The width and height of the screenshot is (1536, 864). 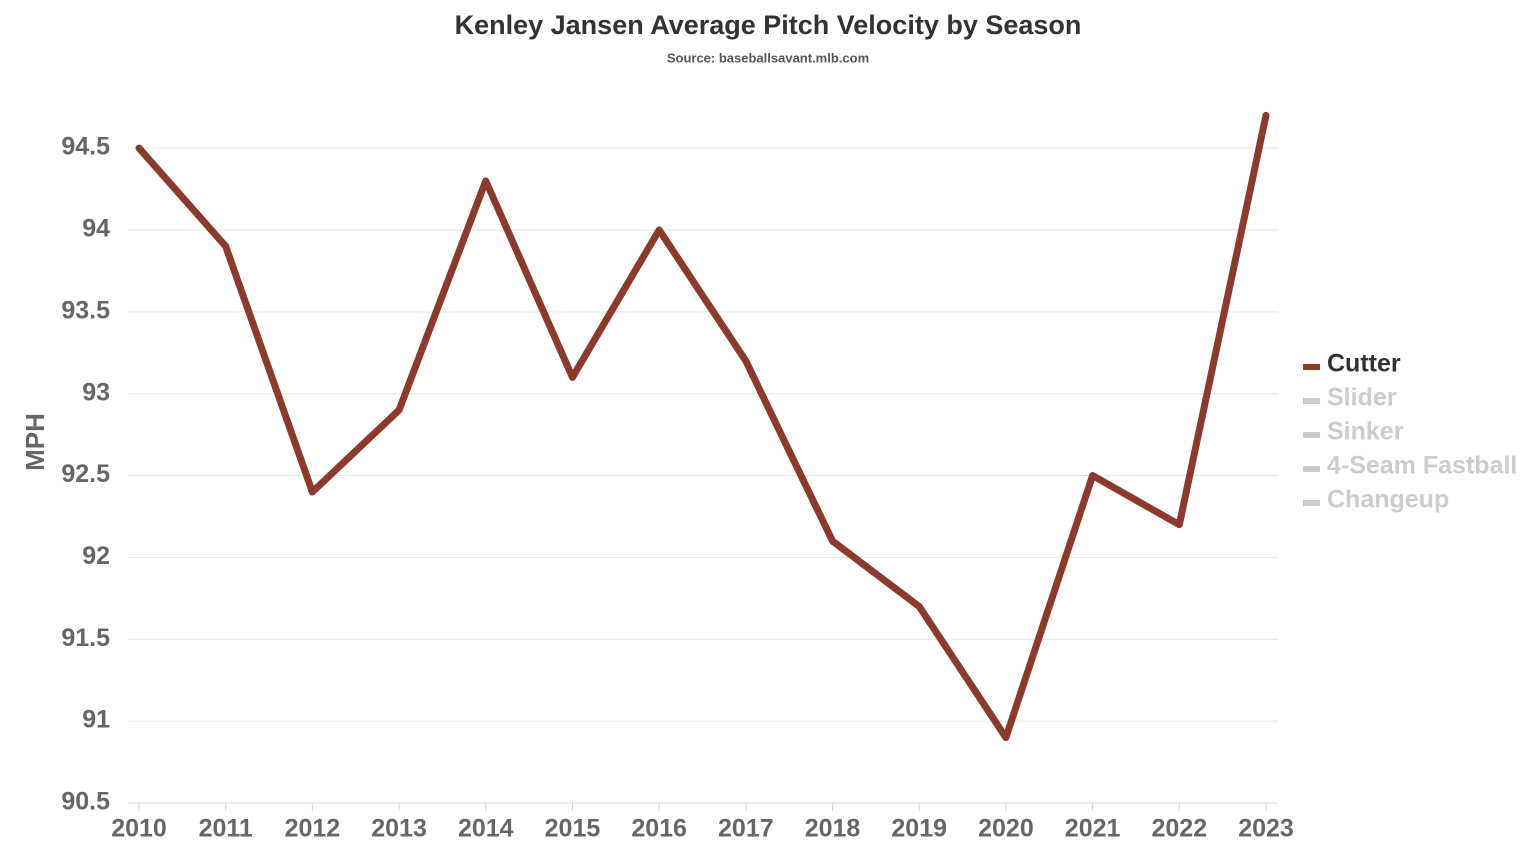 I want to click on legend-label: Sinker, so click(x=1365, y=432).